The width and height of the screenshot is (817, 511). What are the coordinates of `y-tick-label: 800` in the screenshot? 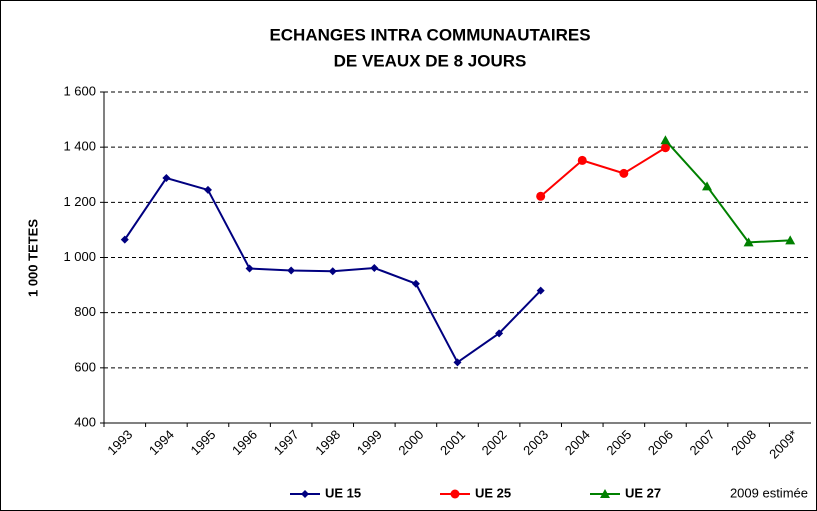 It's located at (85, 311).